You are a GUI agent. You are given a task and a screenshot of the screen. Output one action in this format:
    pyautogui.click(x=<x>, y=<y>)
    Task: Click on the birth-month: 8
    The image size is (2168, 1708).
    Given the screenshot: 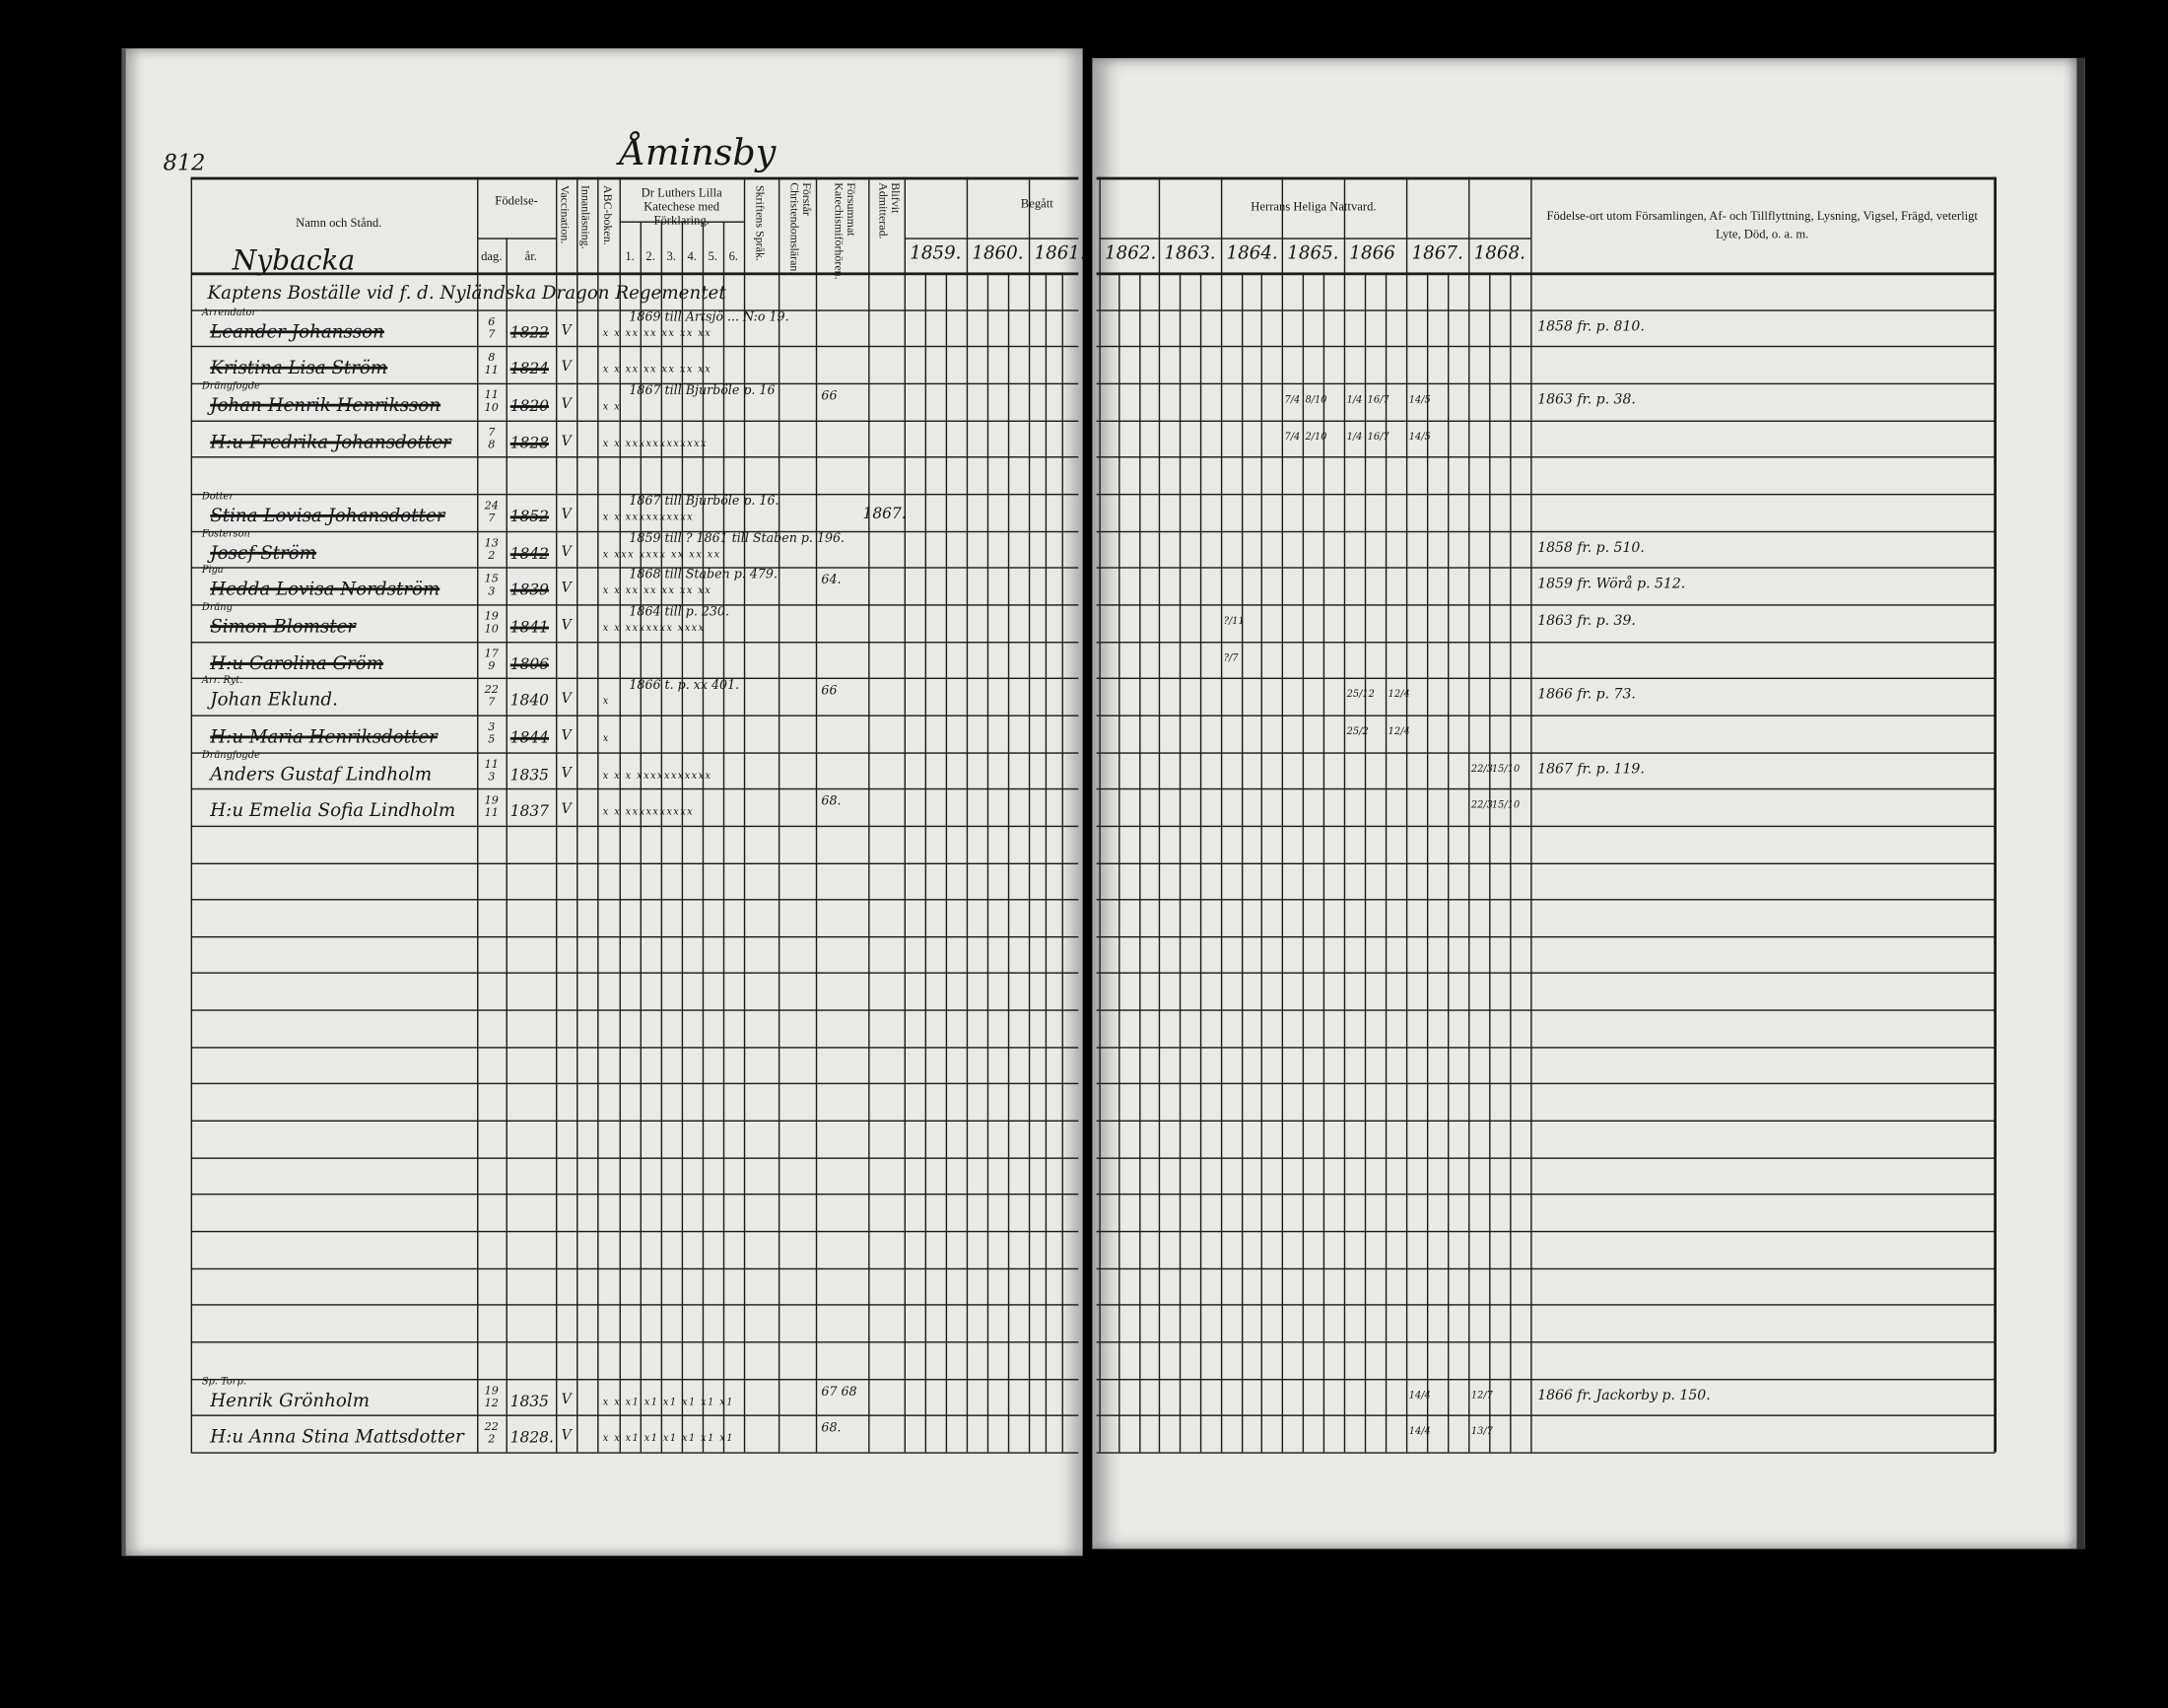 What is the action you would take?
    pyautogui.click(x=492, y=444)
    